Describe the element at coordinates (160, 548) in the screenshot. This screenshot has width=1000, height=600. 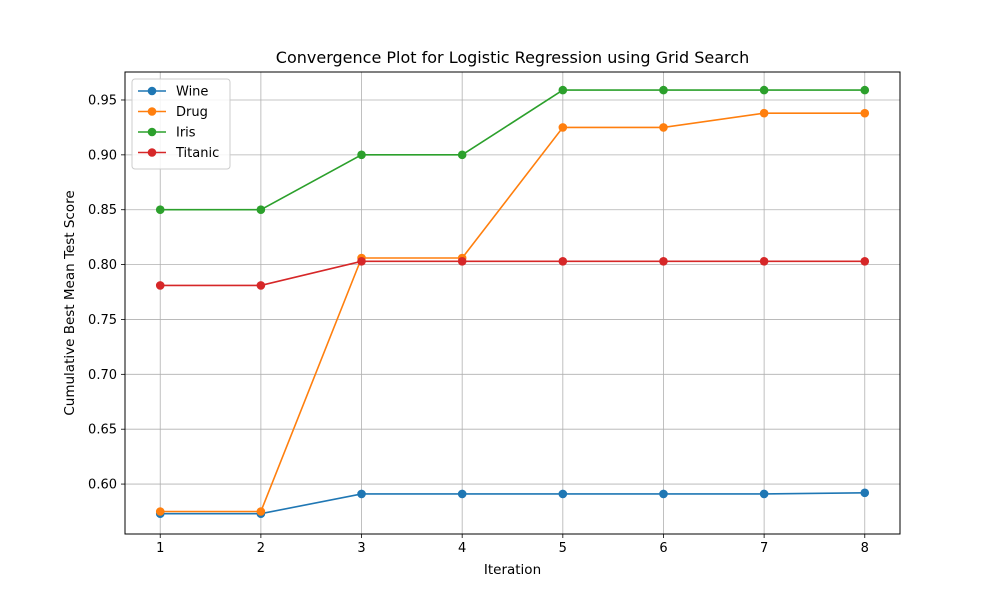
I see `x-tick-label: 1` at that location.